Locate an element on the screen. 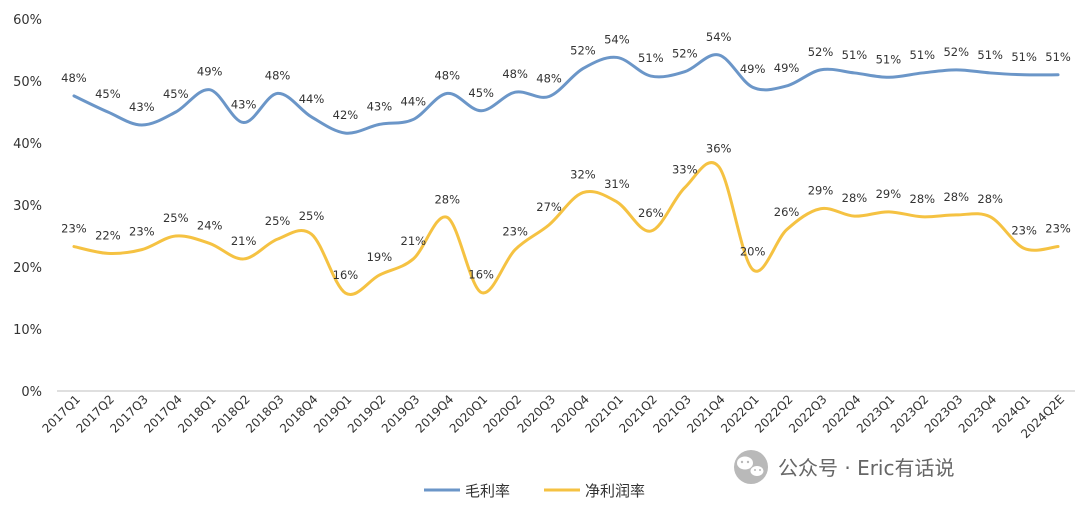 This screenshot has width=1080, height=515. legend-label: 毛利率 is located at coordinates (487, 491).